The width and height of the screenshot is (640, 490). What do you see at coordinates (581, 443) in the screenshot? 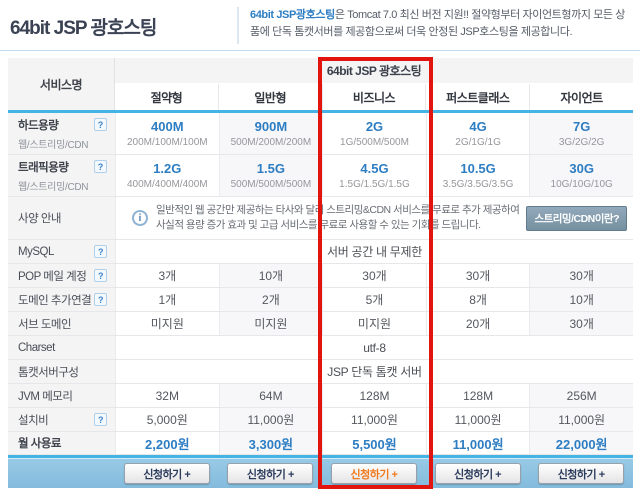
I see `value-cell: 22,000원` at bounding box center [581, 443].